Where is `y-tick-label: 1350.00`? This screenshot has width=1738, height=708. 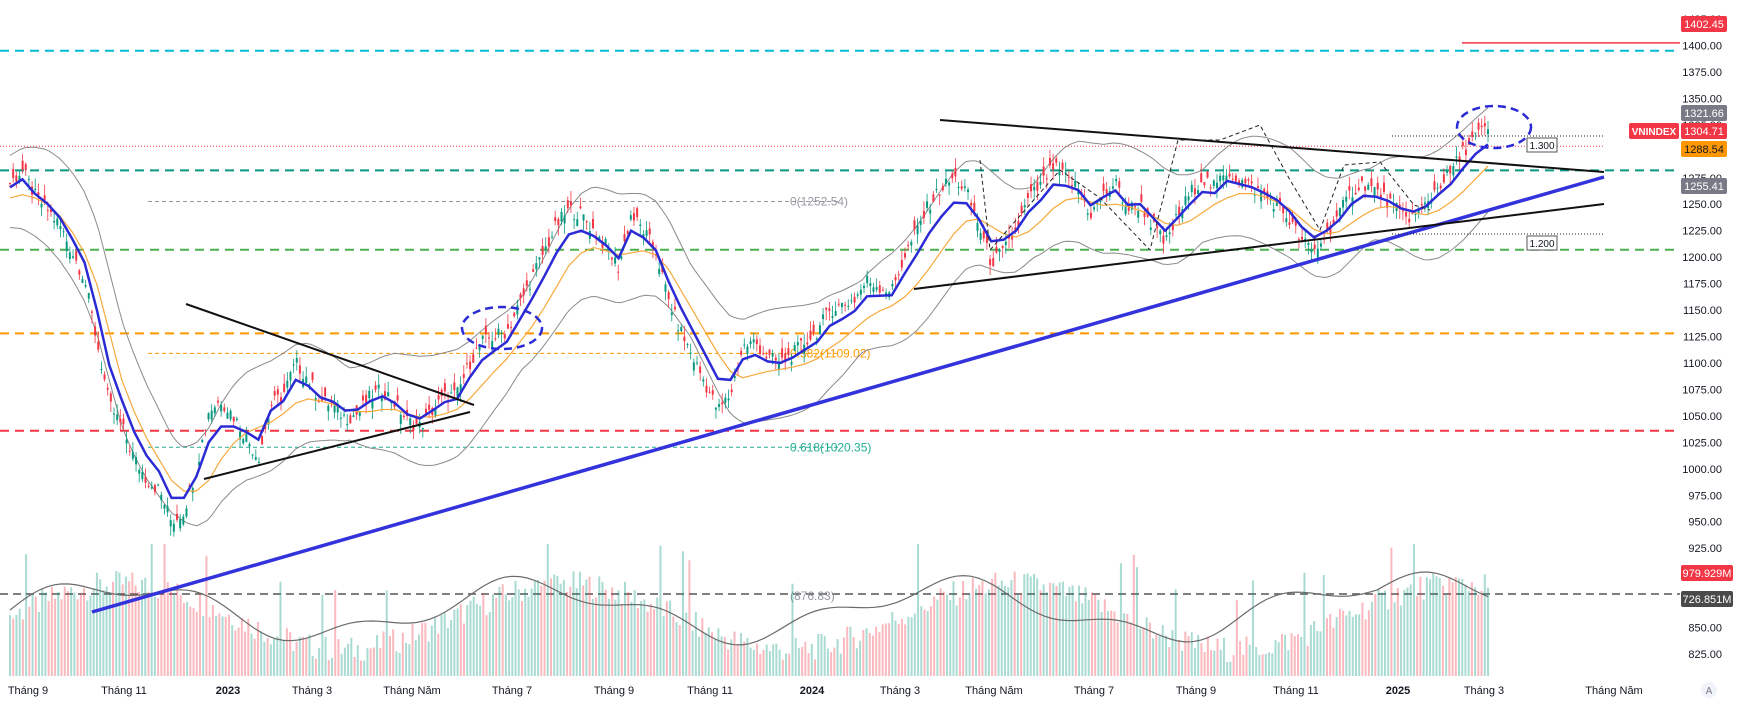
y-tick-label: 1350.00 is located at coordinates (1702, 99).